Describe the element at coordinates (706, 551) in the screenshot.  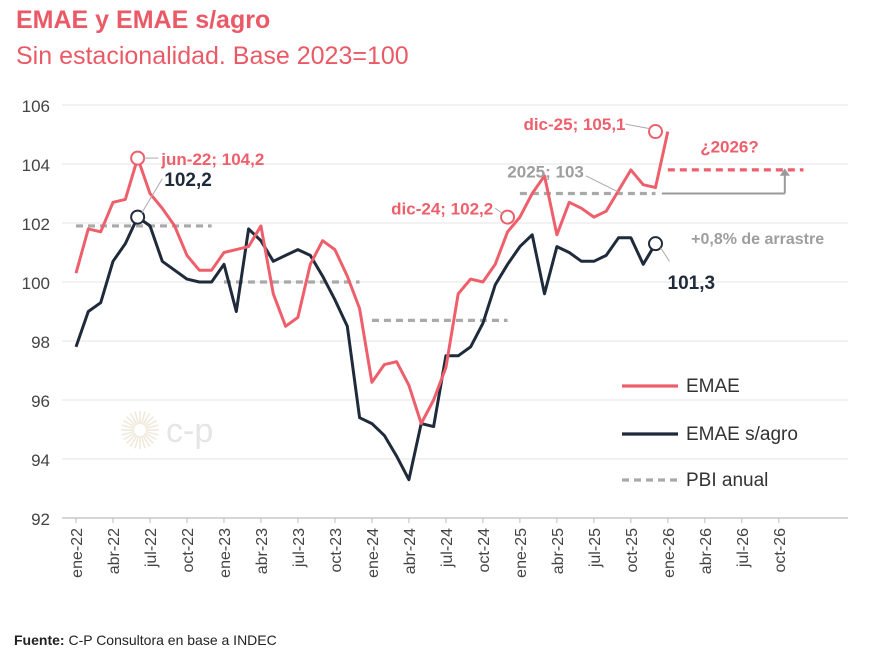
I see `x-tick-label: abr-26` at that location.